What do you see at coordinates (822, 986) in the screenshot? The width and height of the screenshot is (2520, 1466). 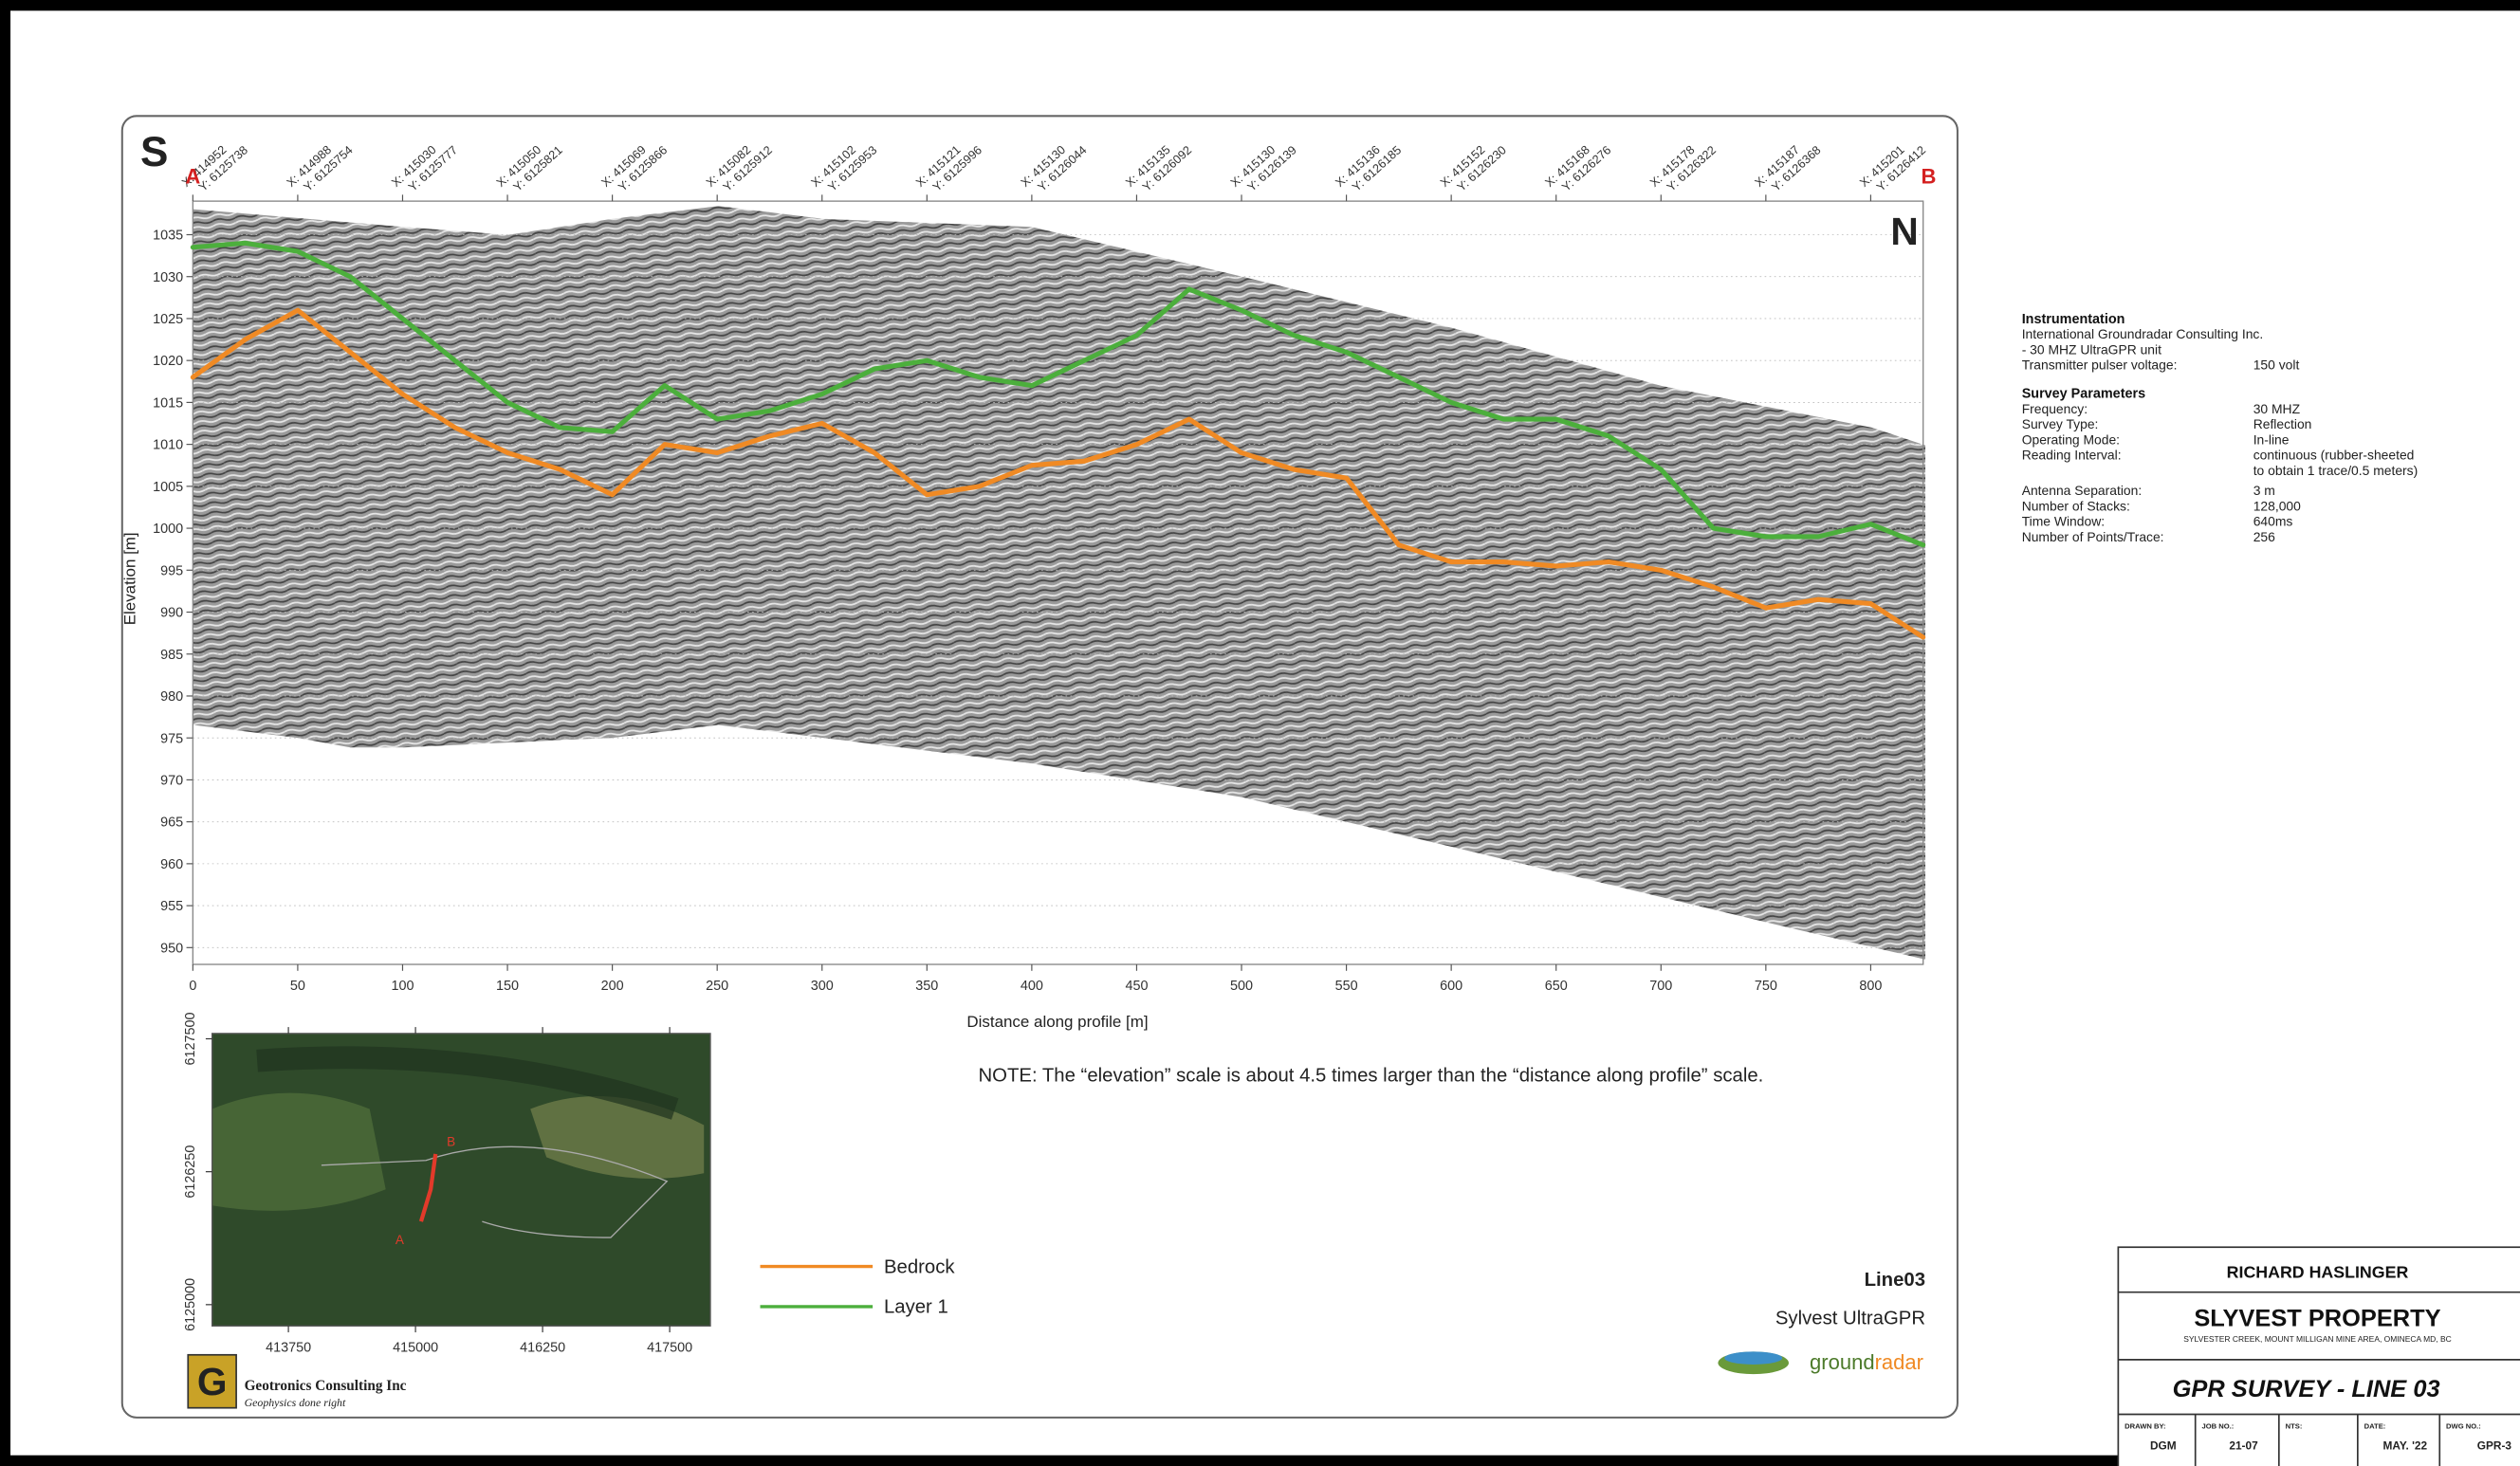 I see `x-tick-label: 300` at bounding box center [822, 986].